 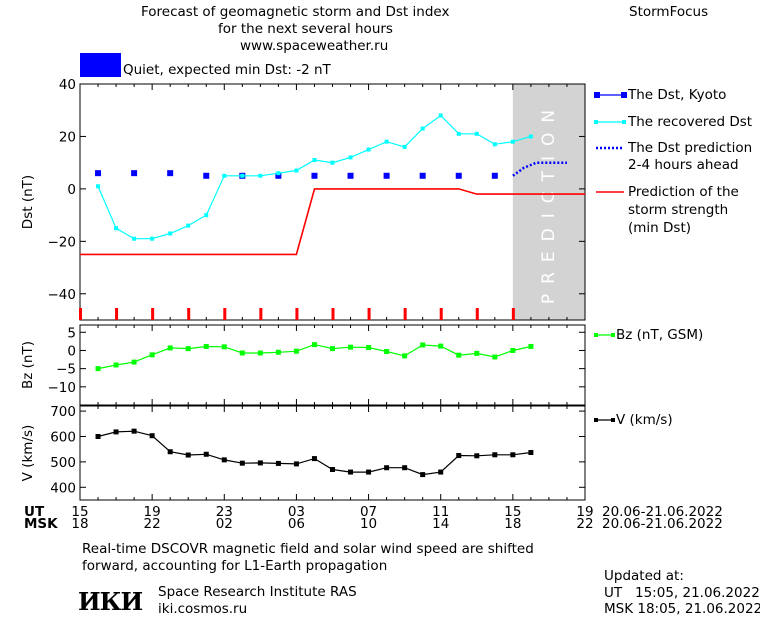 I want to click on ut-tick-label: 03, so click(x=296, y=512).